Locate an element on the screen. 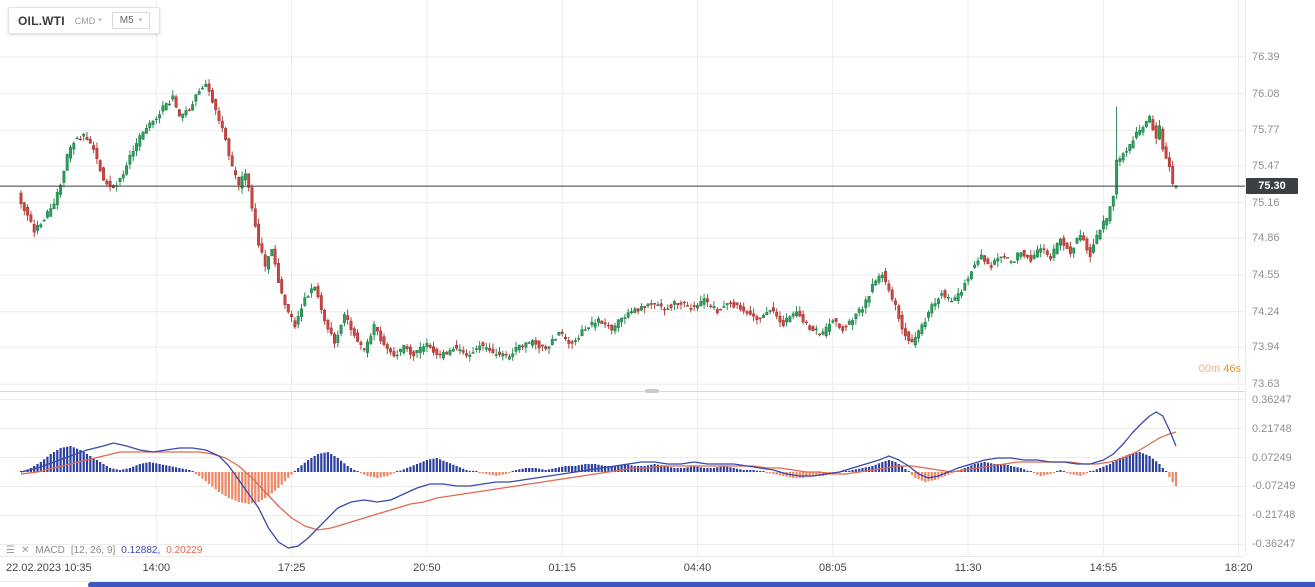 The image size is (1315, 587). indicator-signal-value: 0.20229 is located at coordinates (184, 550).